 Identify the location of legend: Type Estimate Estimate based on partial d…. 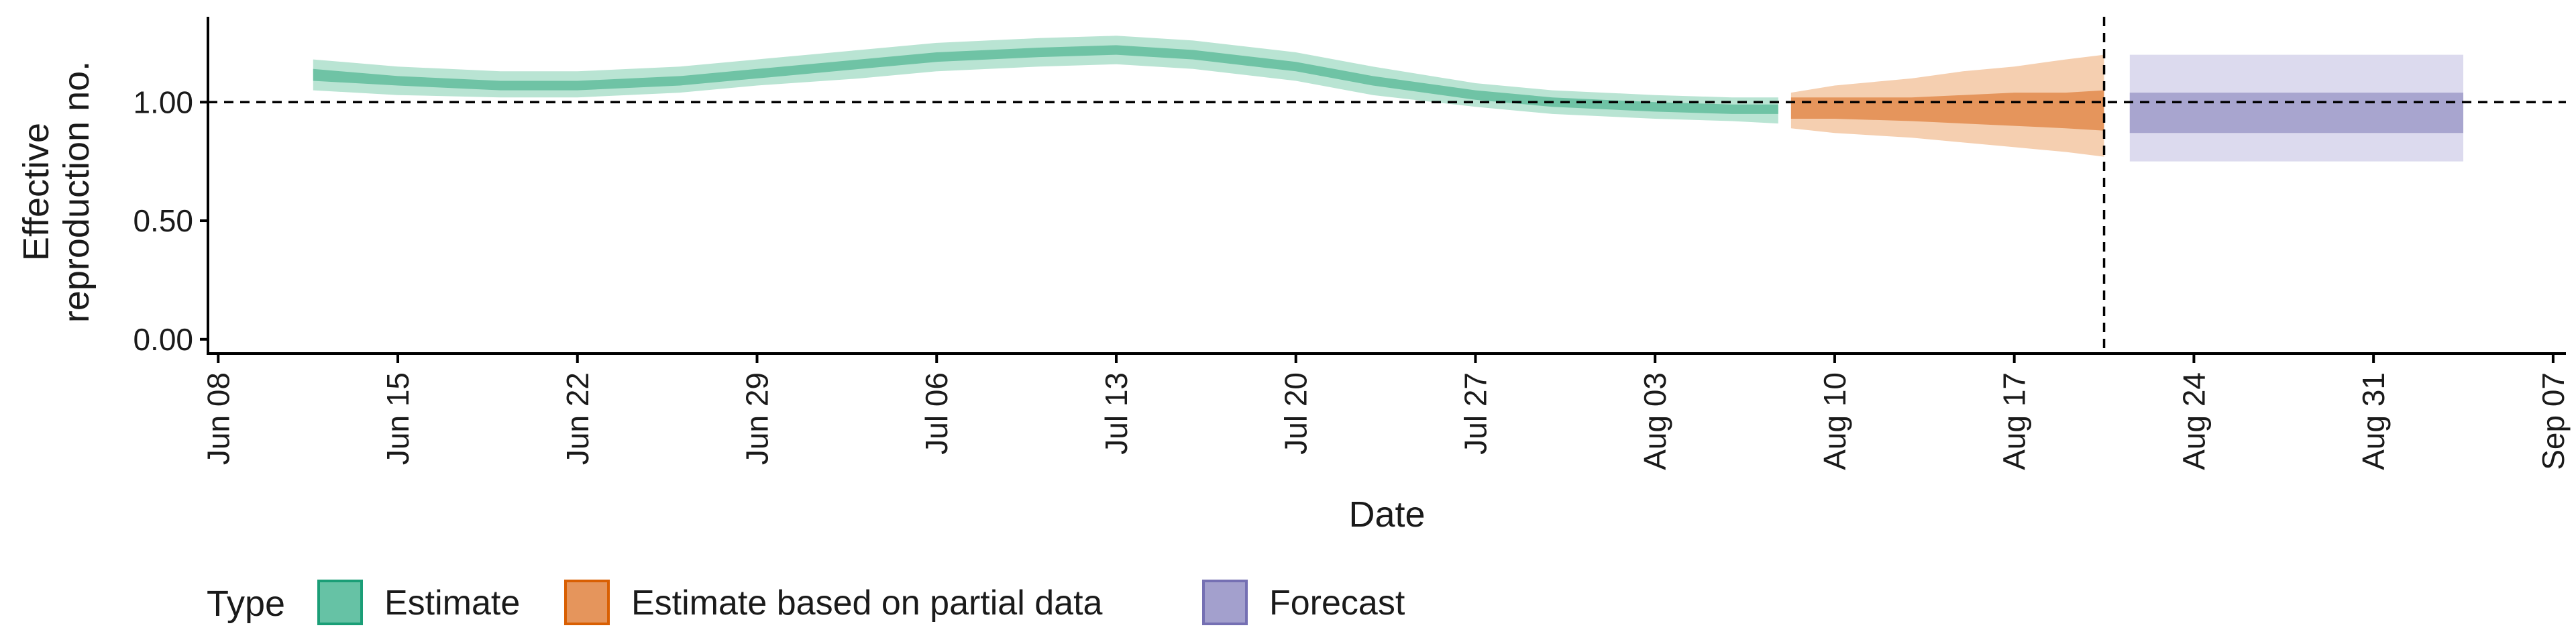
(806, 602).